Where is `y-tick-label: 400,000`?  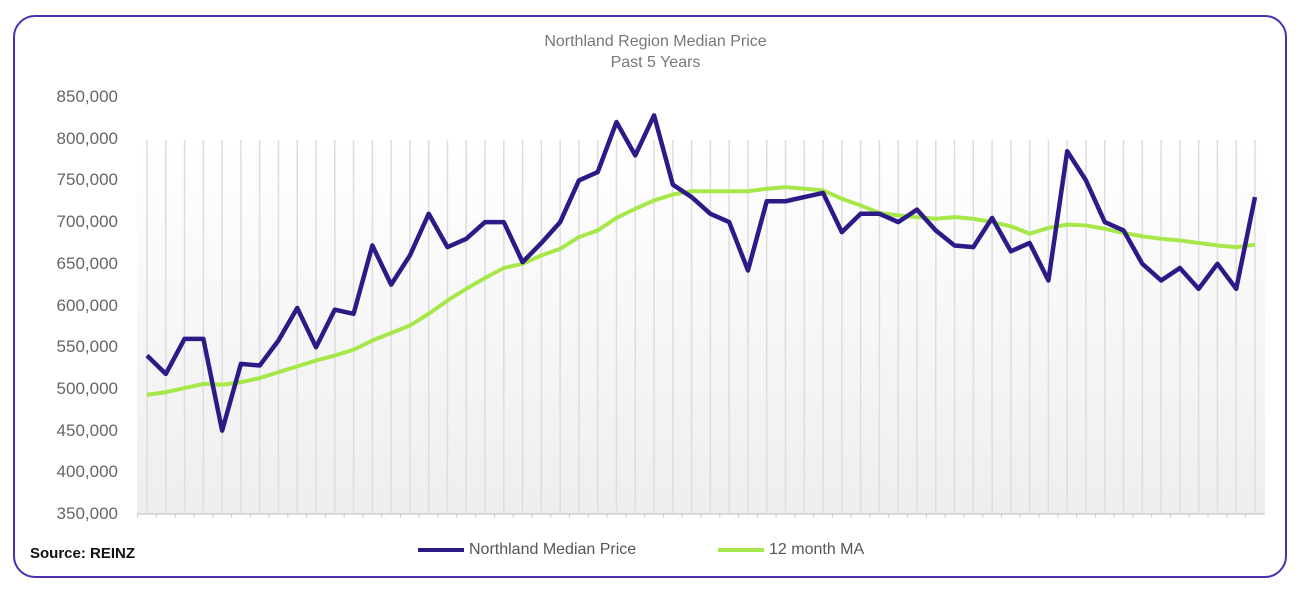 y-tick-label: 400,000 is located at coordinates (87, 472).